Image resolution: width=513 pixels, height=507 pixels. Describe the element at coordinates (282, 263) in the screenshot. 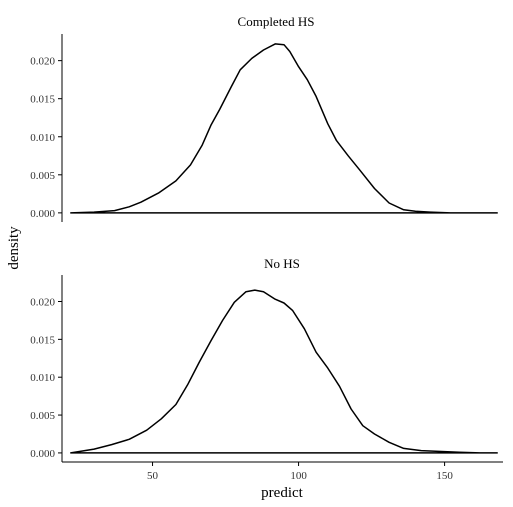

I see `panel-title-no-hs: No HS` at that location.